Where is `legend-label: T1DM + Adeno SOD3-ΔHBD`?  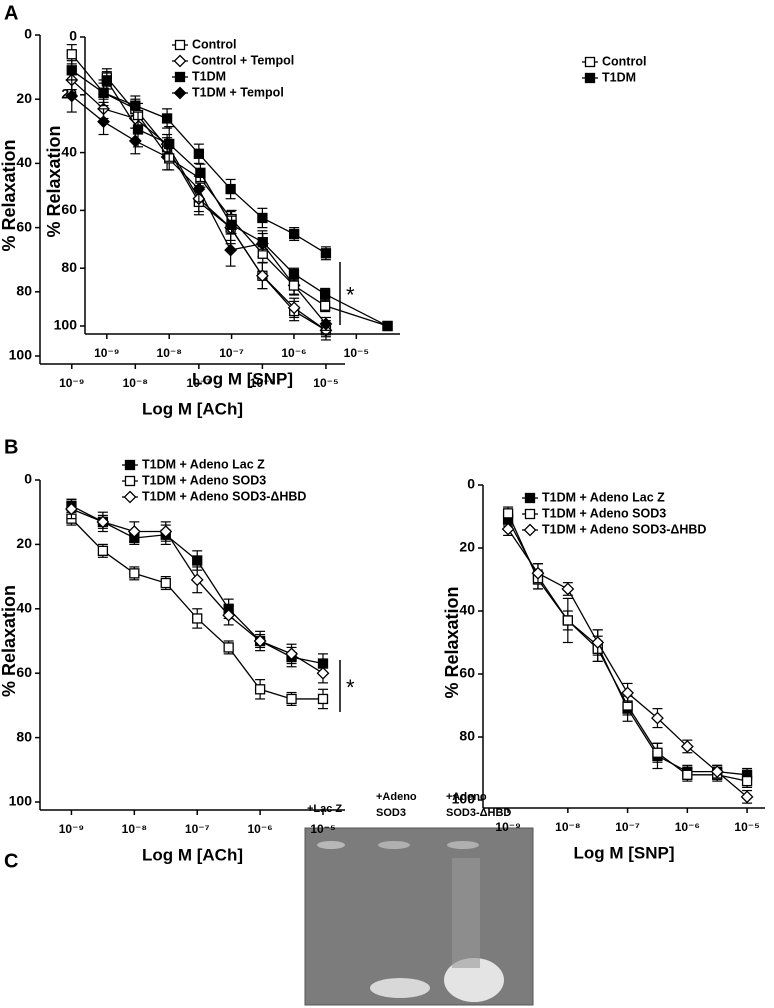
legend-label: T1DM + Adeno SOD3-ΔHBD is located at coordinates (224, 496).